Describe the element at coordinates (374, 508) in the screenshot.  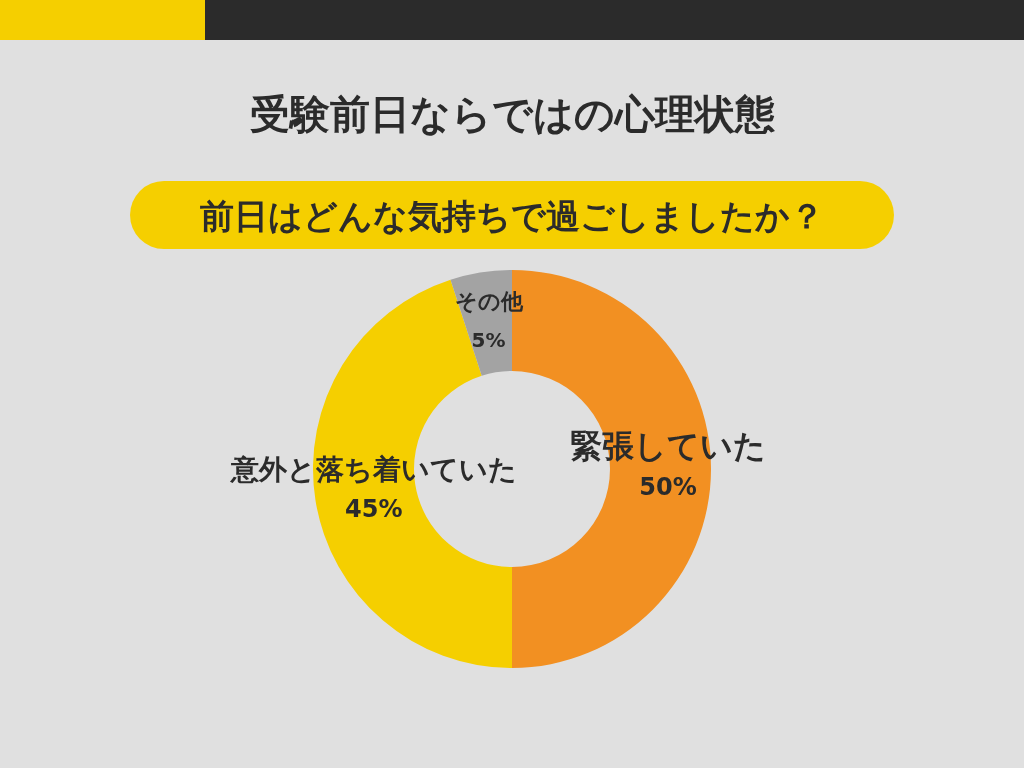
I see `data-label: 45%` at that location.